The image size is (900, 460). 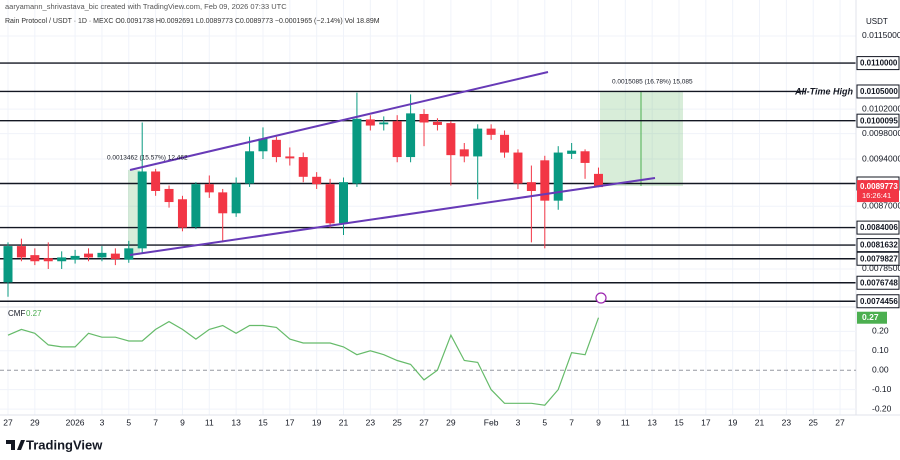 I want to click on measure-box, so click(x=134, y=212).